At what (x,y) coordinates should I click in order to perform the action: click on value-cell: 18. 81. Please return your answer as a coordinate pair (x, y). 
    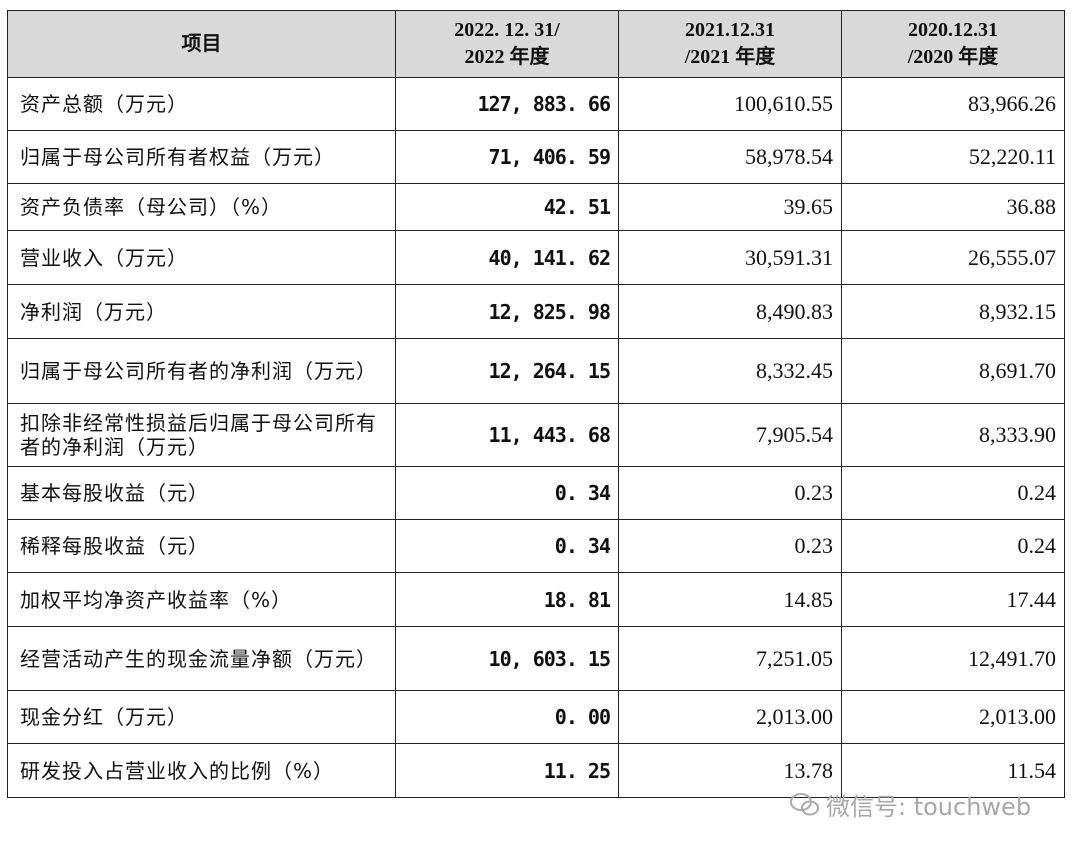
    Looking at the image, I should click on (507, 599).